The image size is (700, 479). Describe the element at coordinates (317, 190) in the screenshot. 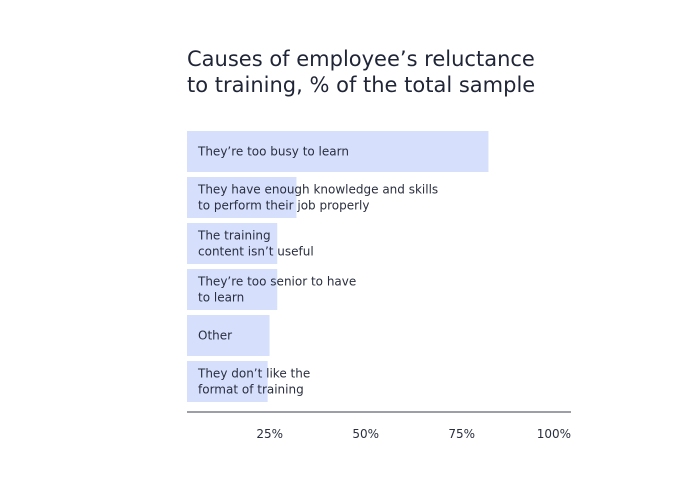

I see `bar-label-2-line-1: They have enough knowledge and skills` at that location.